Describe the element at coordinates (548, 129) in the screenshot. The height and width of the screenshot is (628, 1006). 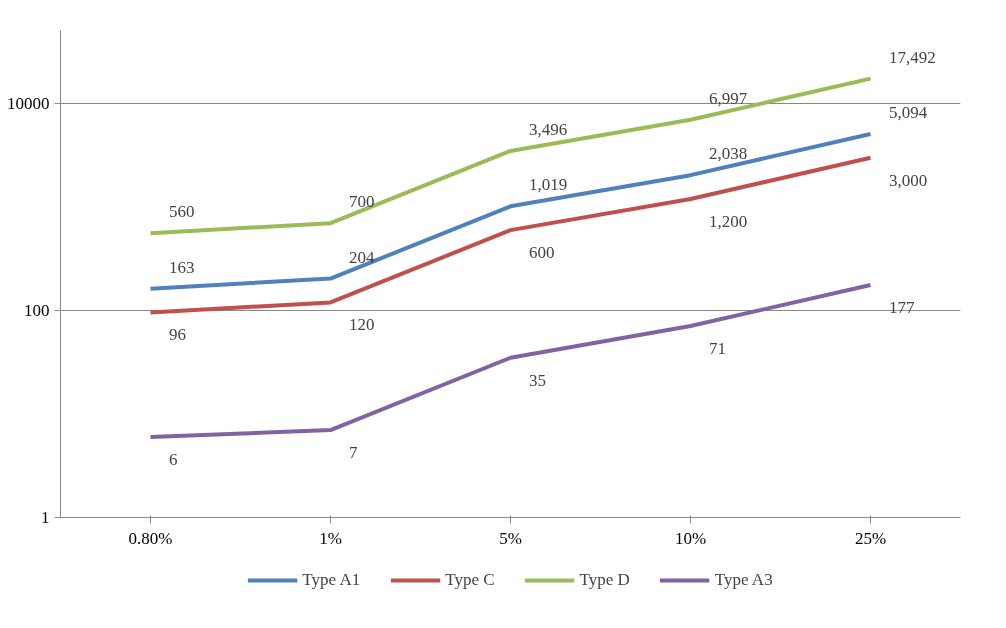
I see `data-label: 3,496` at that location.